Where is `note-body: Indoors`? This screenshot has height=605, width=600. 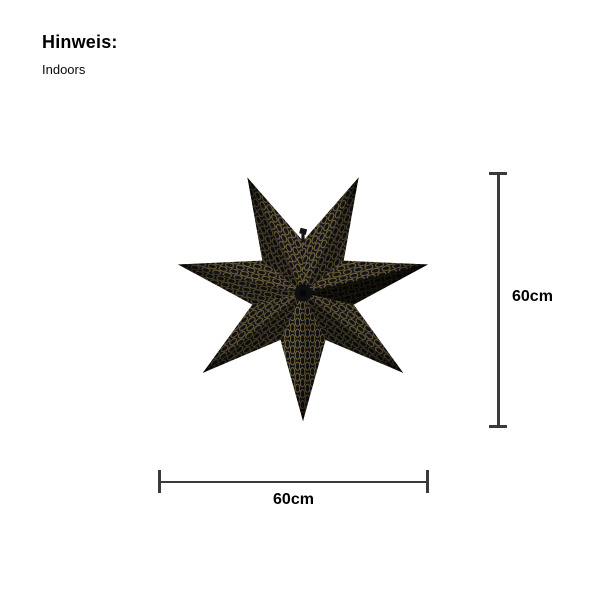
note-body: Indoors is located at coordinates (64, 69).